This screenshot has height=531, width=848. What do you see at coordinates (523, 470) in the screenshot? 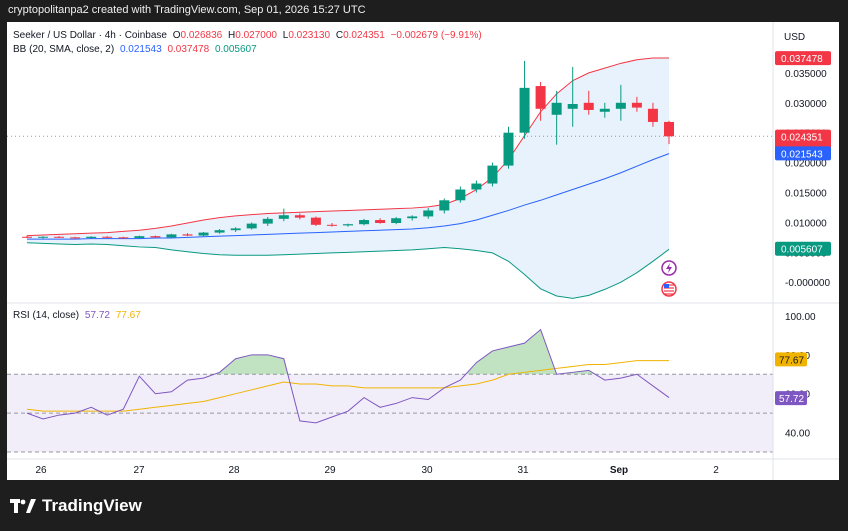
I see `time-tick-label: 31` at bounding box center [523, 470].